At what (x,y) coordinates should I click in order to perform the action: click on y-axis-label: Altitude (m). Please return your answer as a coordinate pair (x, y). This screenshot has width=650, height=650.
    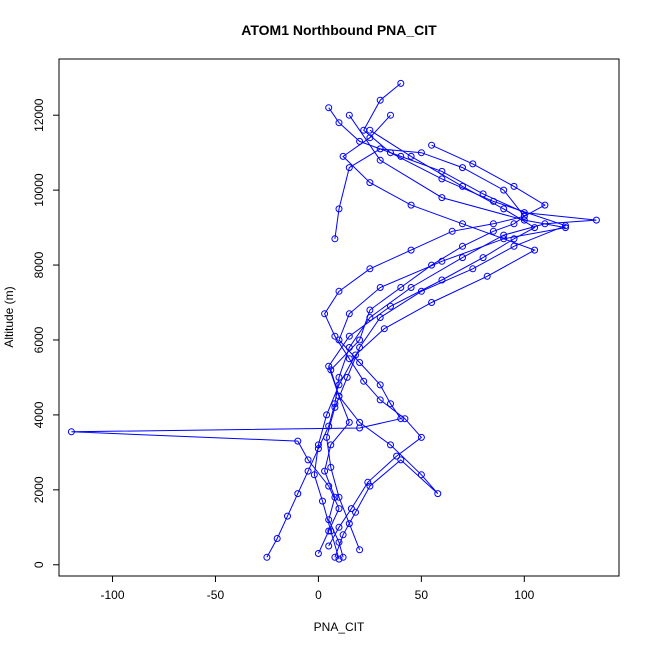
    Looking at the image, I should click on (9, 316).